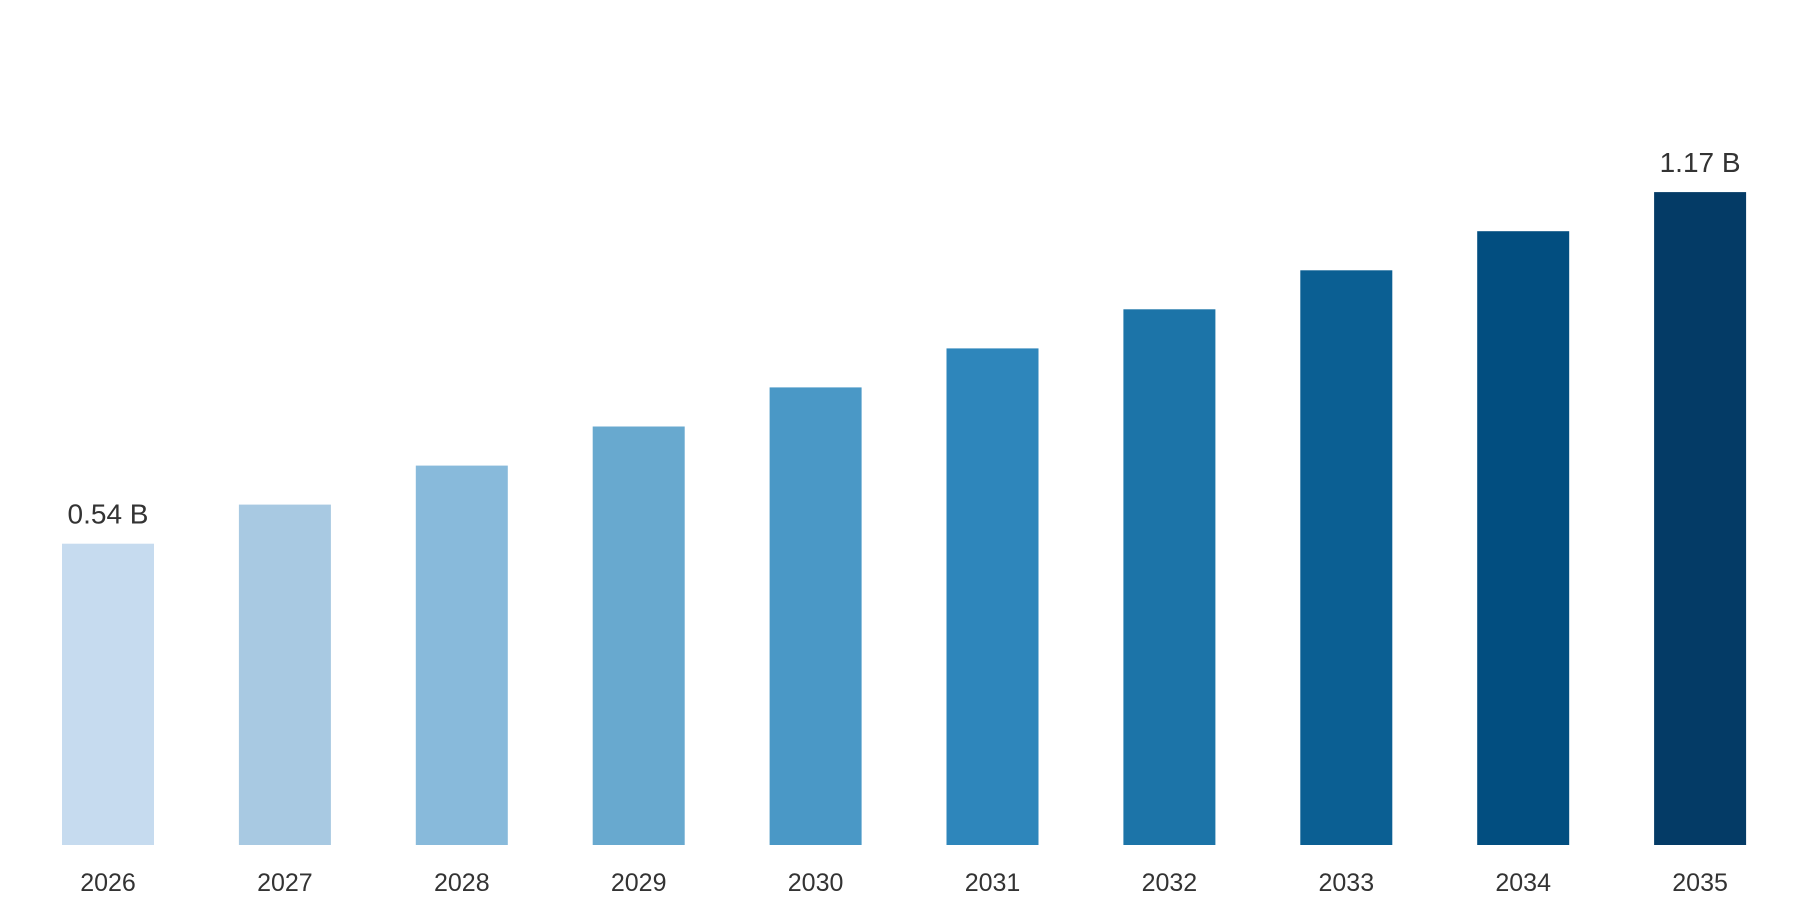 Image resolution: width=1800 pixels, height=900 pixels. What do you see at coordinates (1700, 162) in the screenshot?
I see `data-label-2035: 1.17 B` at bounding box center [1700, 162].